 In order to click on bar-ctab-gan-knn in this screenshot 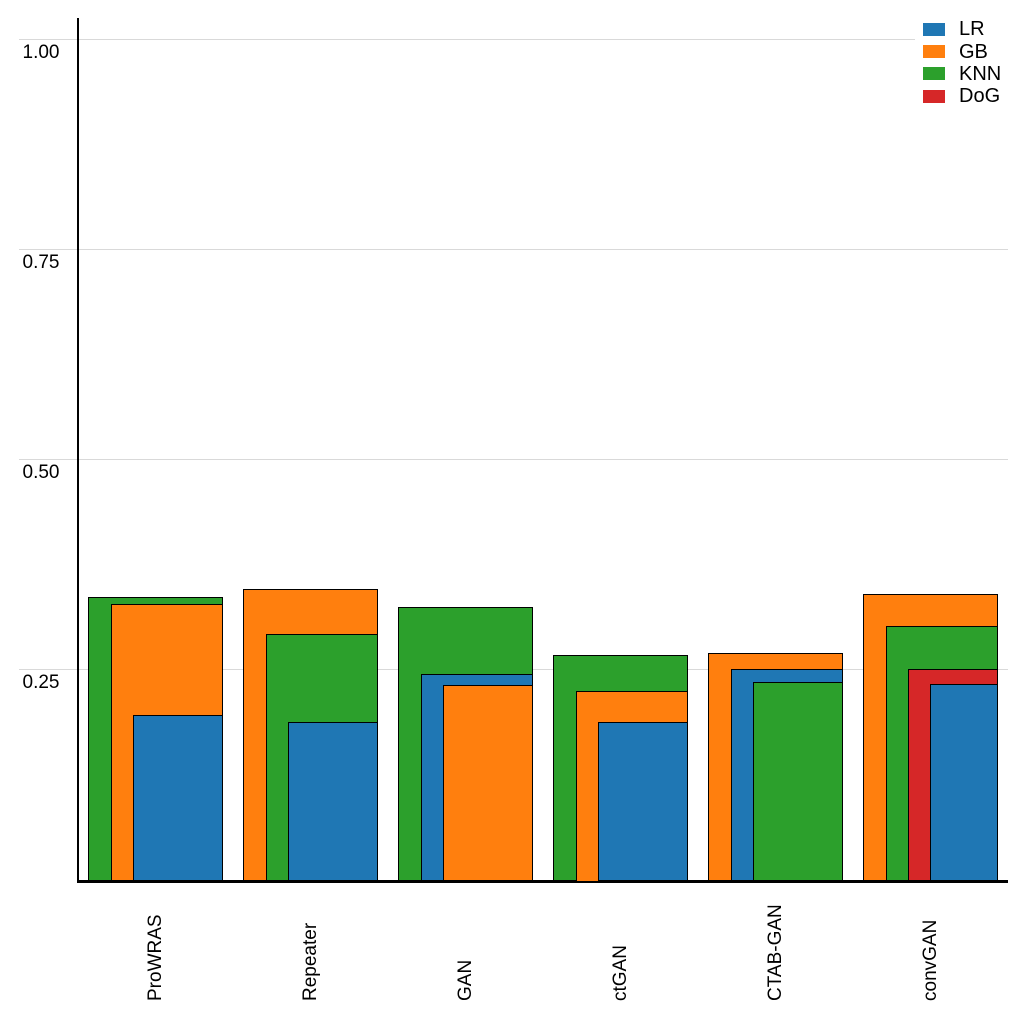, I will do `click(798, 782)`.